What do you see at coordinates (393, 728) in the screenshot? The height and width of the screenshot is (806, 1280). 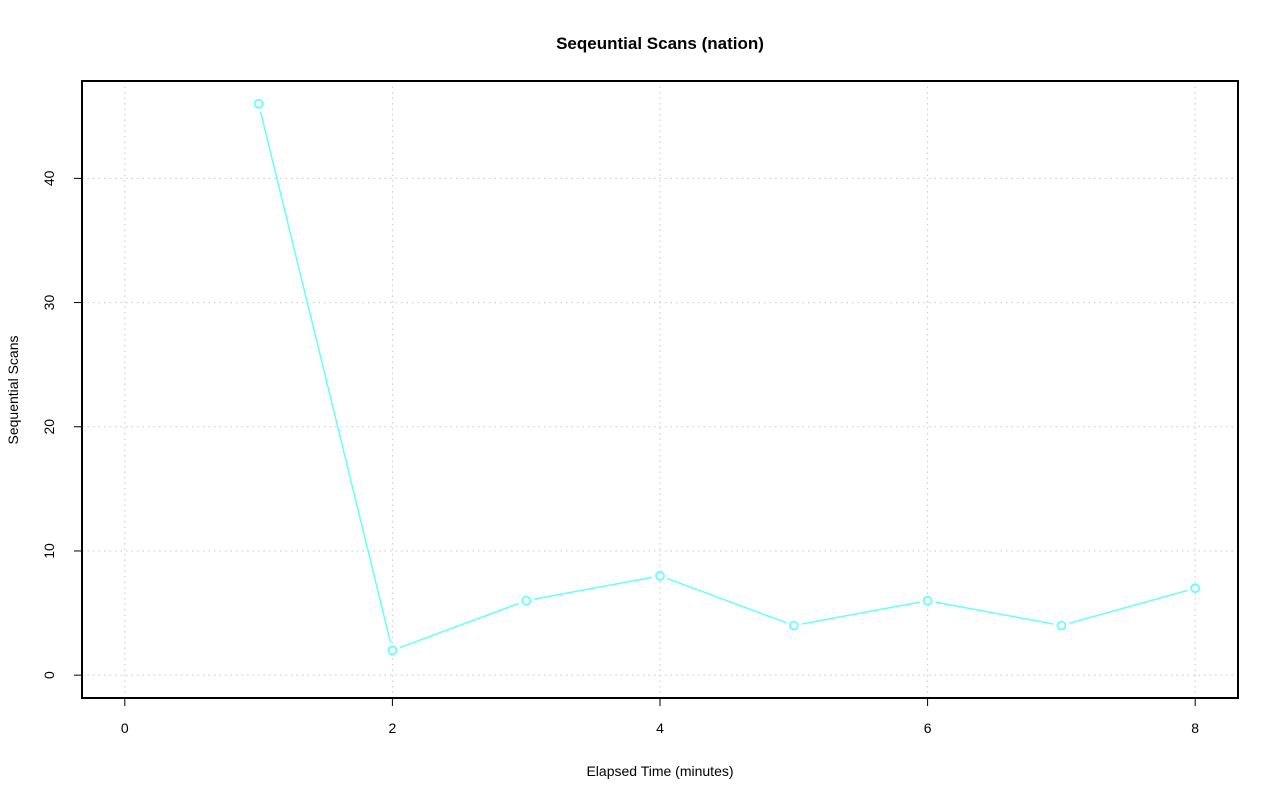 I see `x-tick-label: 2` at bounding box center [393, 728].